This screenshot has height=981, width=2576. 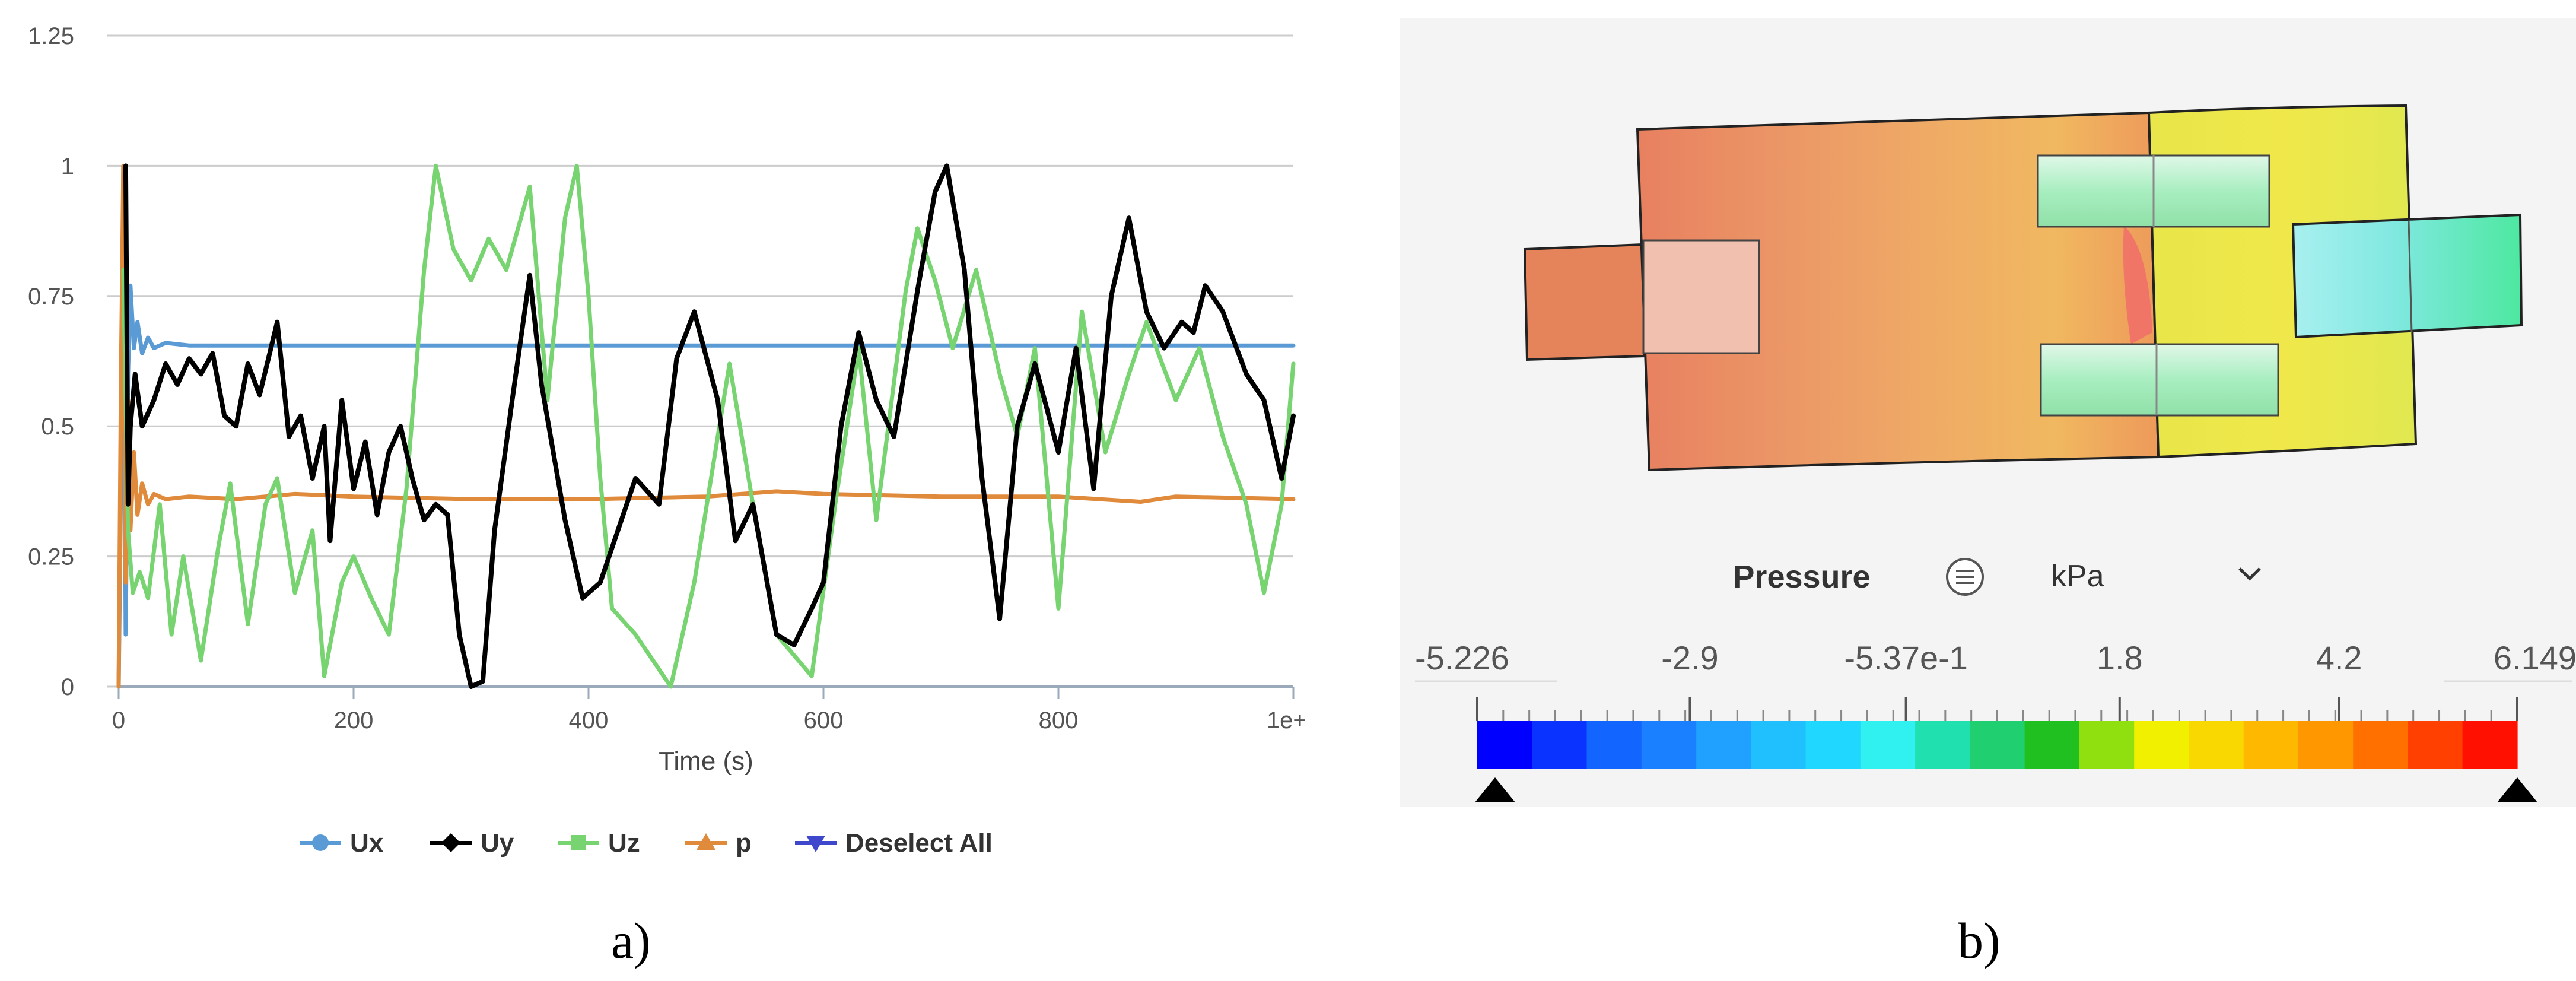 I want to click on y-tick-label-2: 0.5, so click(x=57, y=427).